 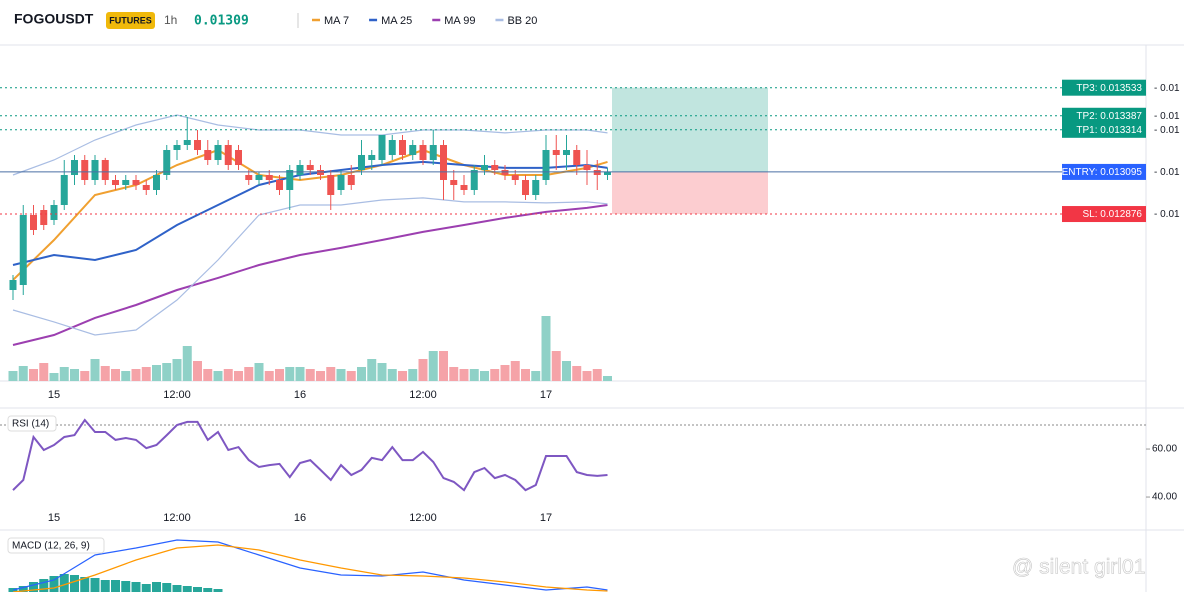 I want to click on level-label: SL: 0.012876, so click(x=1113, y=214).